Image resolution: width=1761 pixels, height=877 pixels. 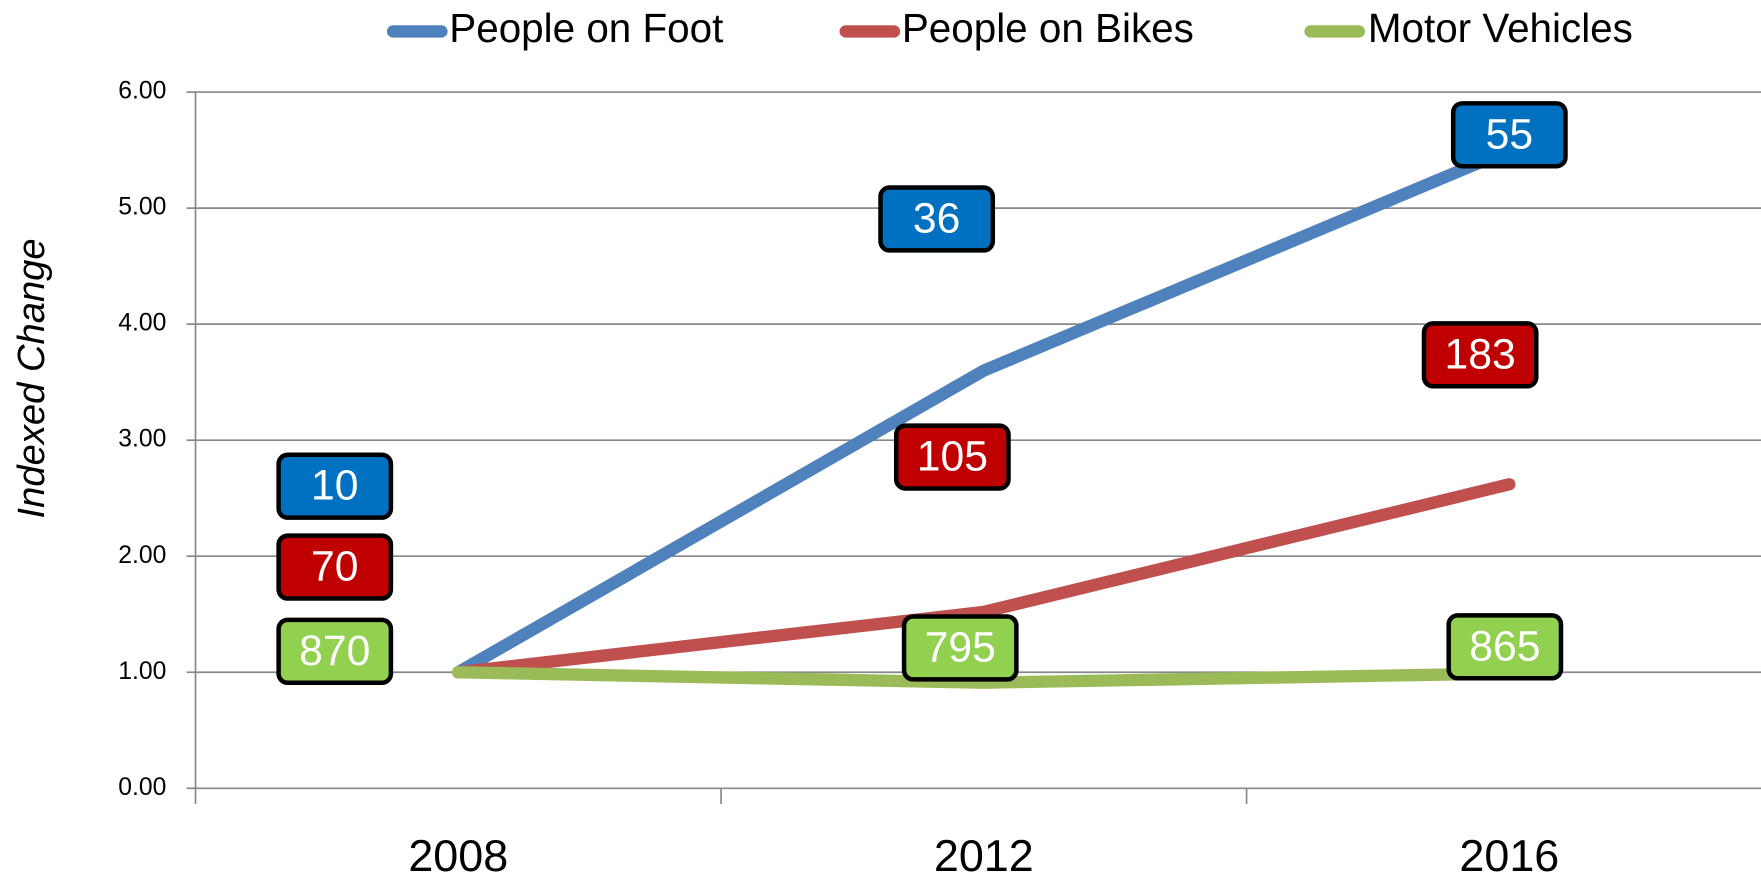 I want to click on y-tick-label: 6.00, so click(x=142, y=91).